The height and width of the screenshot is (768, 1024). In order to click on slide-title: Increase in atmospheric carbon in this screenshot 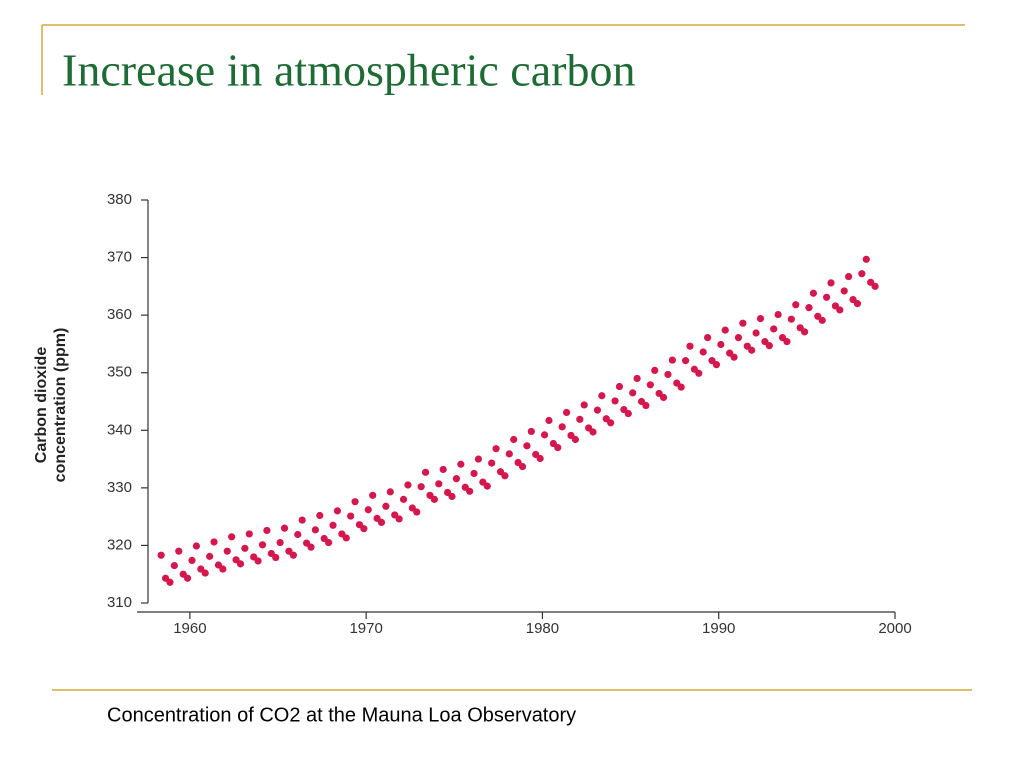, I will do `click(348, 70)`.